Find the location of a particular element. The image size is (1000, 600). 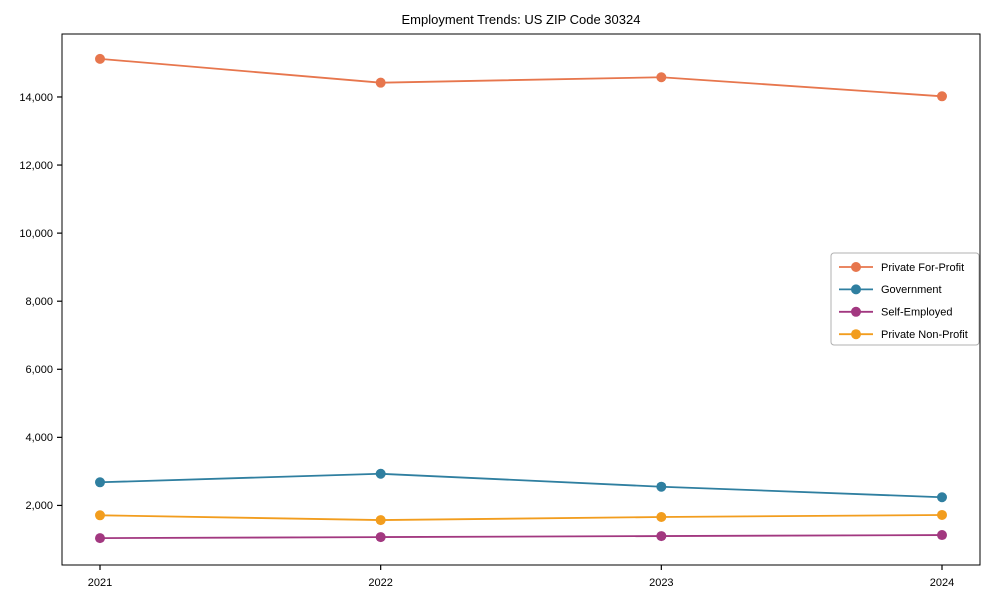

legend-box is located at coordinates (905, 299).